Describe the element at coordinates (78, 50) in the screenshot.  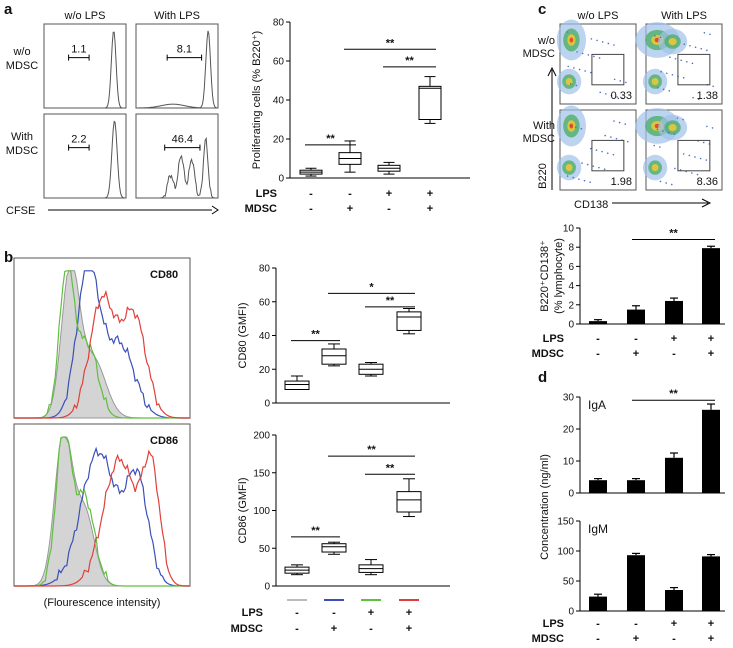
I see `a-gate-value: 1.1` at that location.